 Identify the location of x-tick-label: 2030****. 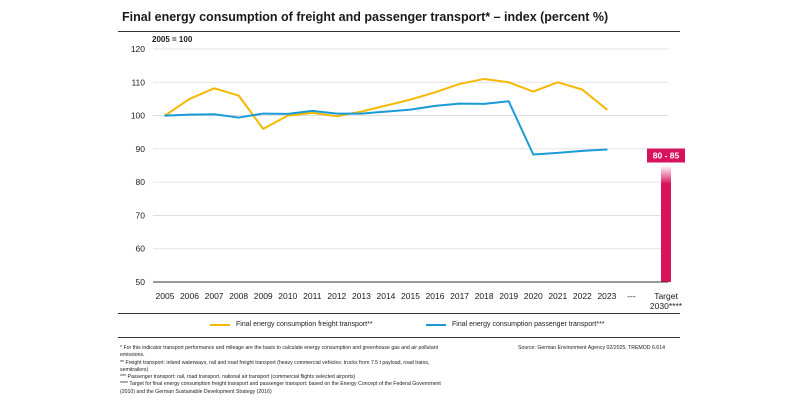
(666, 306).